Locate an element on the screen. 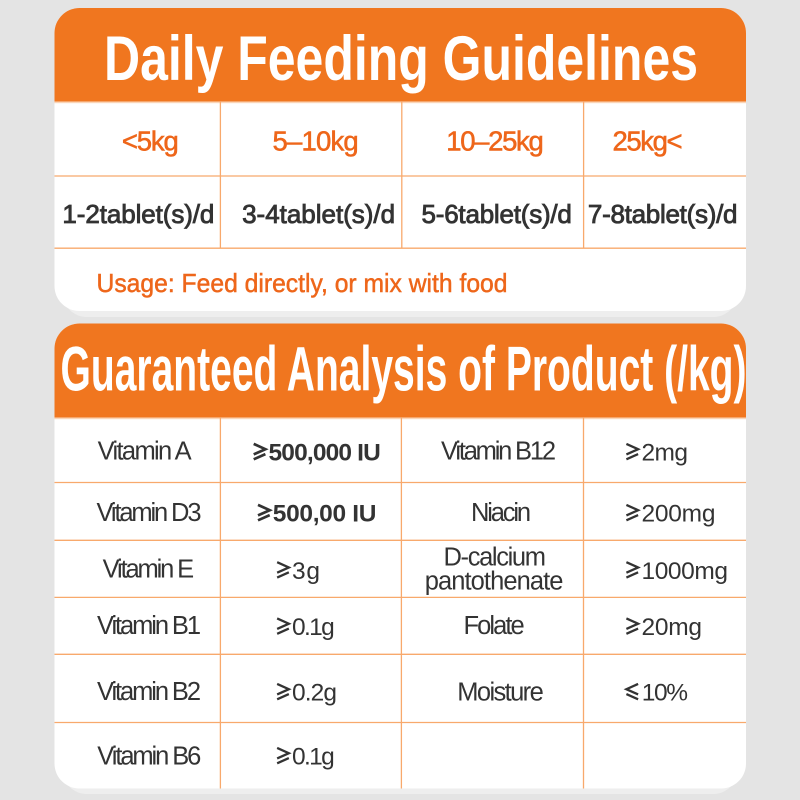  svg-text: 2mg is located at coordinates (665, 453).